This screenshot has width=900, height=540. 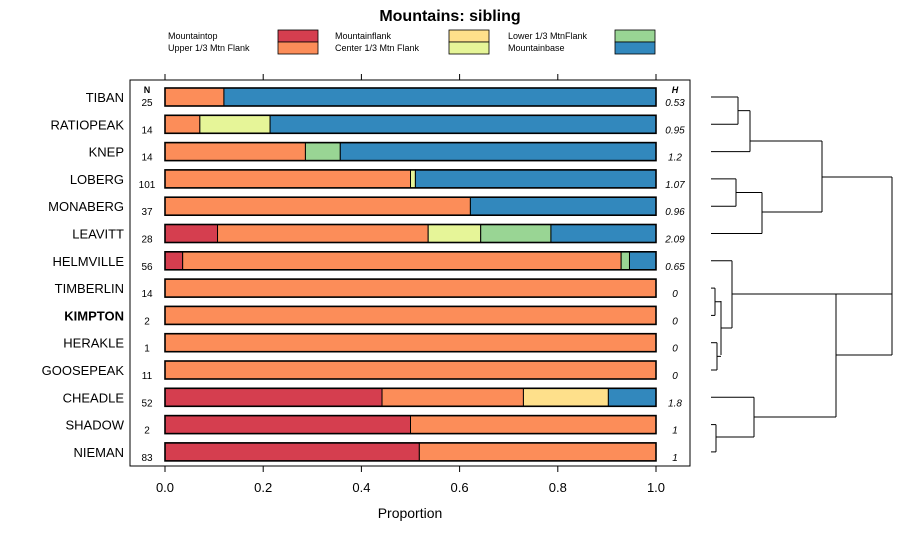 I want to click on h-value: 0.95, so click(x=675, y=130).